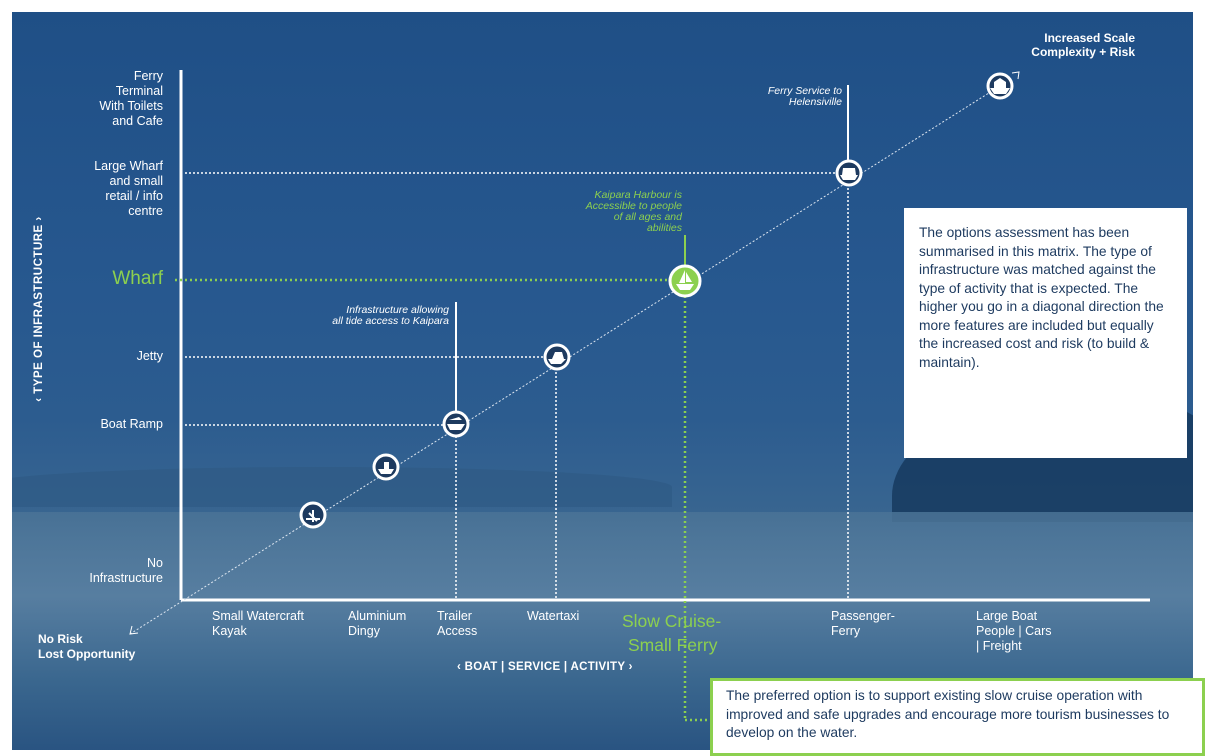 The image size is (1205, 756). What do you see at coordinates (258, 623) in the screenshot?
I see `x-label-small-watercraft: Small Watercraft Kayak` at bounding box center [258, 623].